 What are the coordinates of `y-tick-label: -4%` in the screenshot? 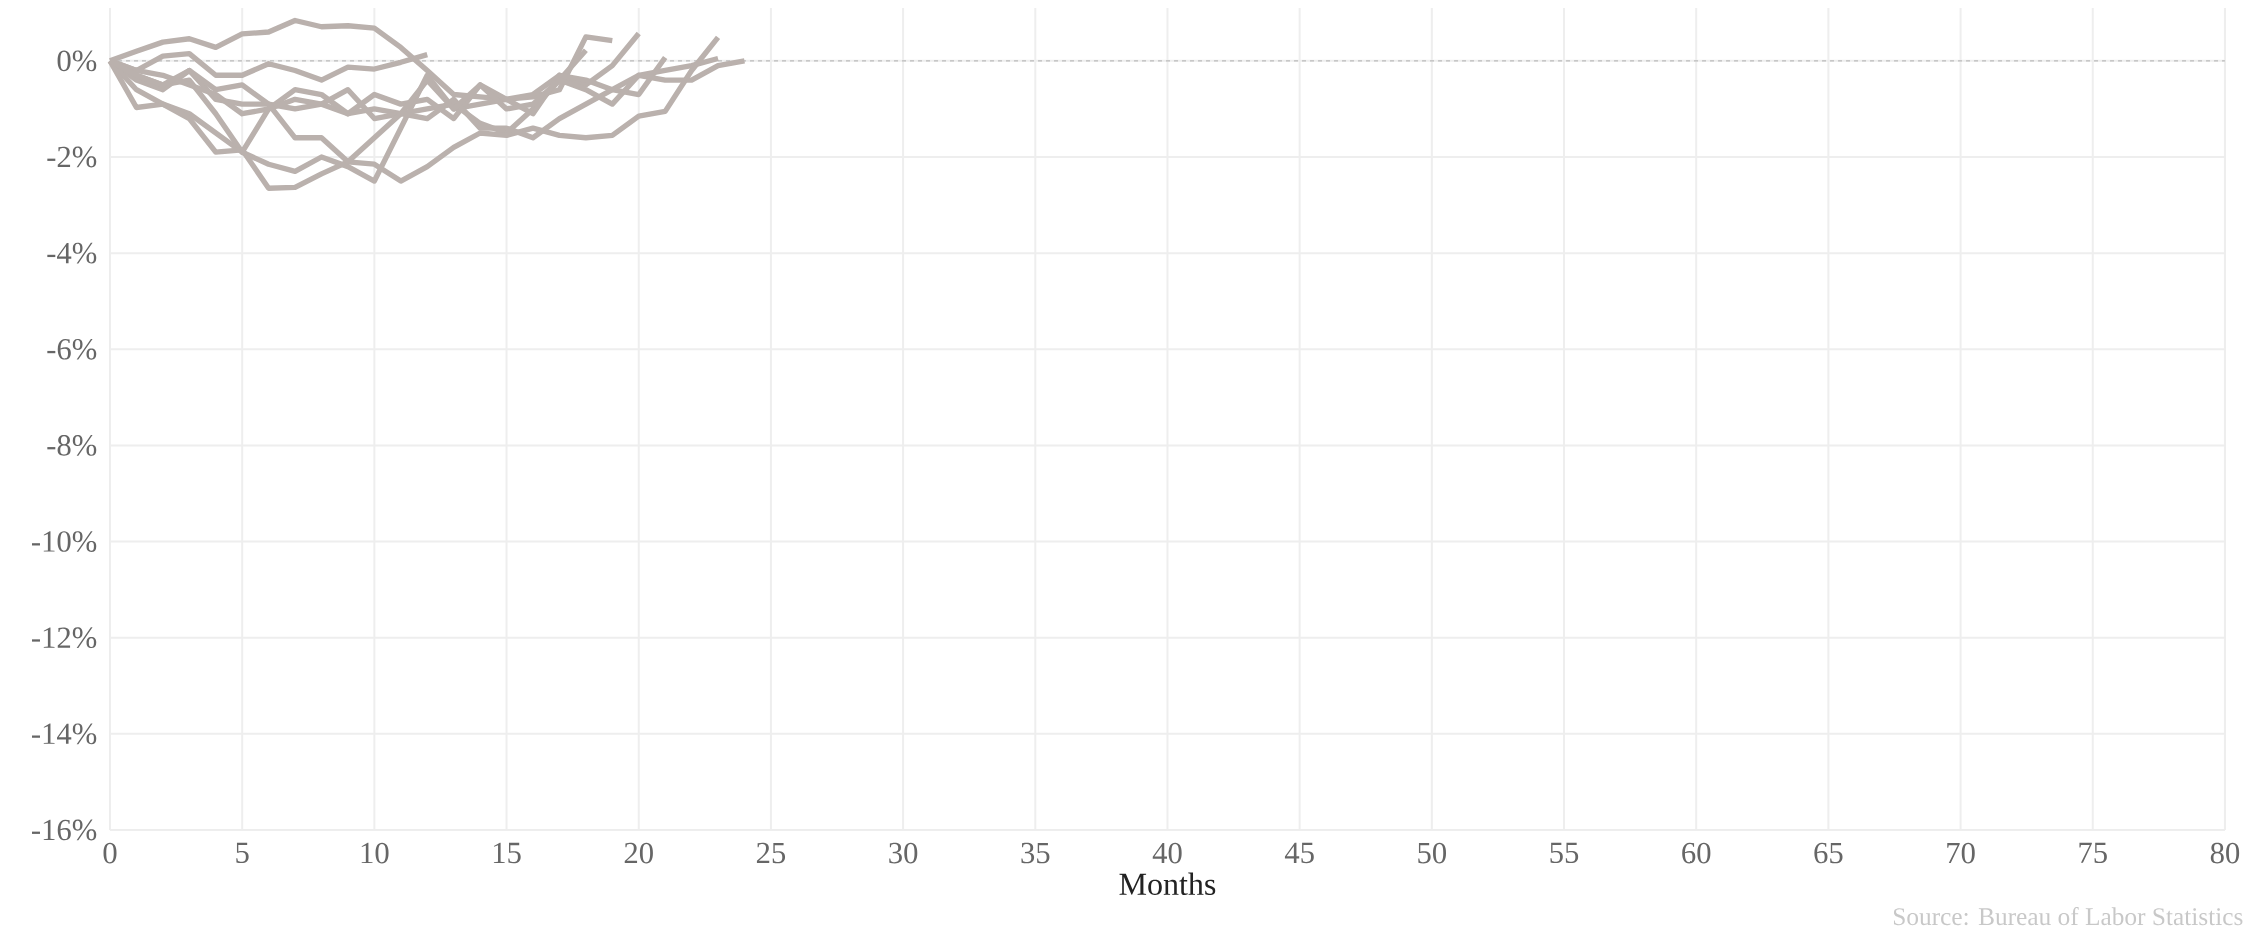 It's located at (72, 253).